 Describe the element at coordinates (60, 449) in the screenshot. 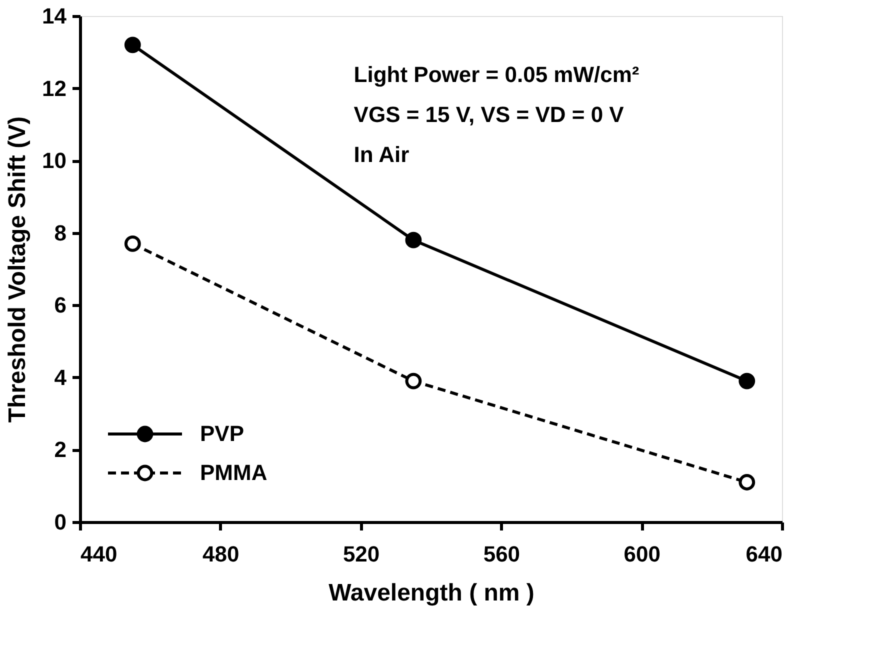

I see `y-tick-label: 2` at that location.